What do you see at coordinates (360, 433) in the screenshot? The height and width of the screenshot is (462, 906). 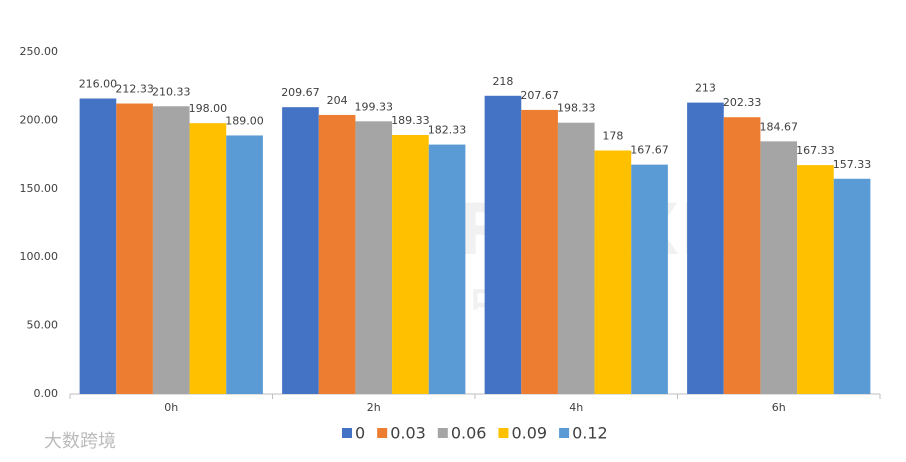 I see `legend-label: 0` at bounding box center [360, 433].